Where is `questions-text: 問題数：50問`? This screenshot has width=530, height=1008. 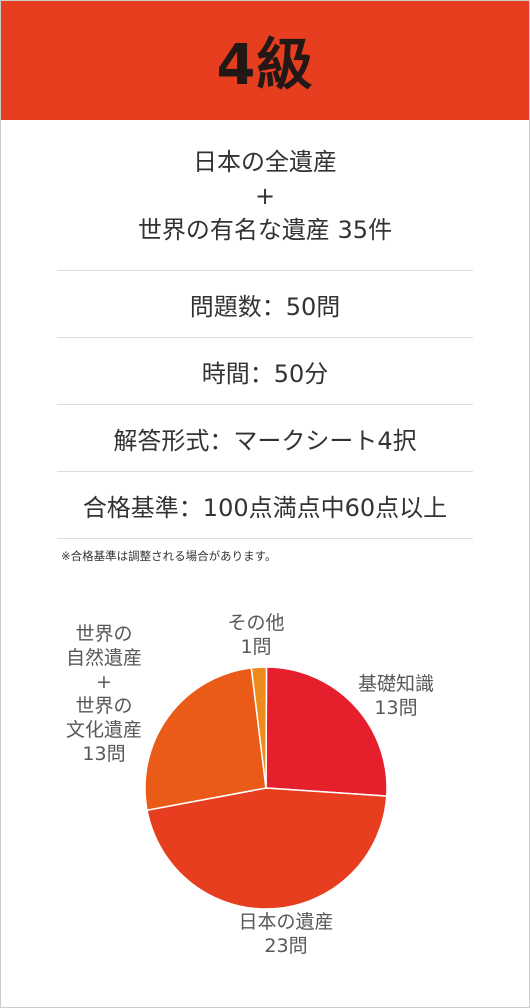
questions-text: 問題数：50問 is located at coordinates (265, 306).